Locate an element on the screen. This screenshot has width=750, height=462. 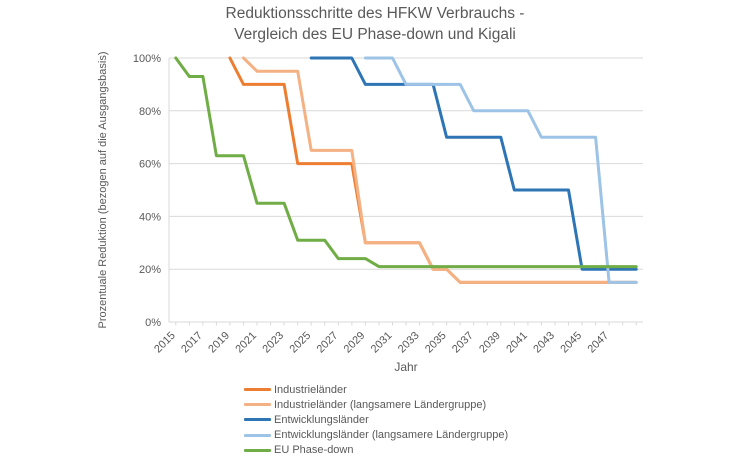
legend-label-industrielaender: Industrieländer is located at coordinates (310, 389).